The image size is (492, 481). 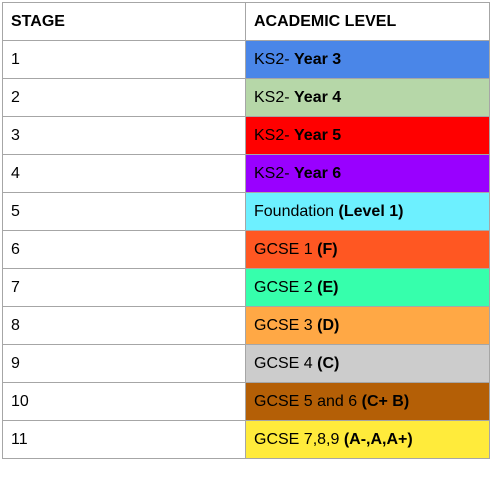 I want to click on header-row: STAGE ACADEMIC LEVEL, so click(x=246, y=21).